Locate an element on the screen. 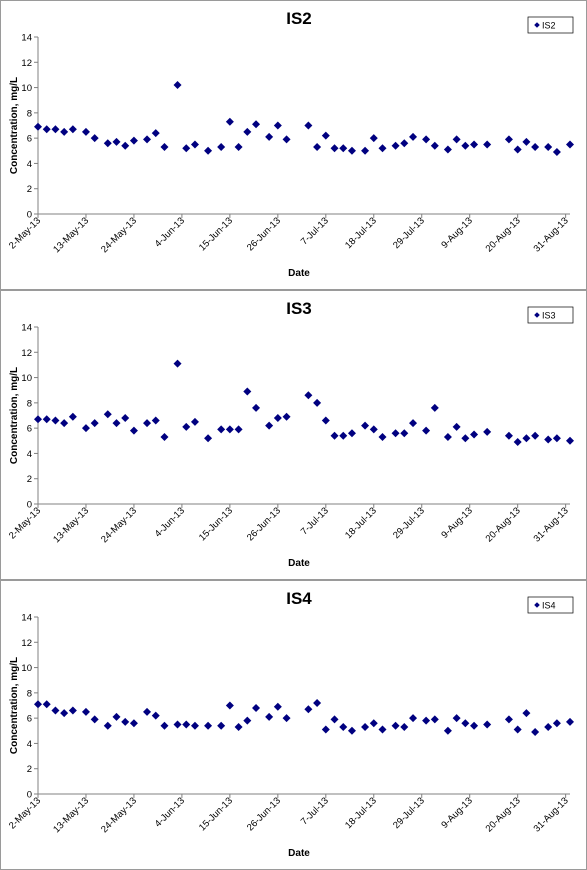 This screenshot has width=587, height=870. y-tick-label: 14 is located at coordinates (26, 328).